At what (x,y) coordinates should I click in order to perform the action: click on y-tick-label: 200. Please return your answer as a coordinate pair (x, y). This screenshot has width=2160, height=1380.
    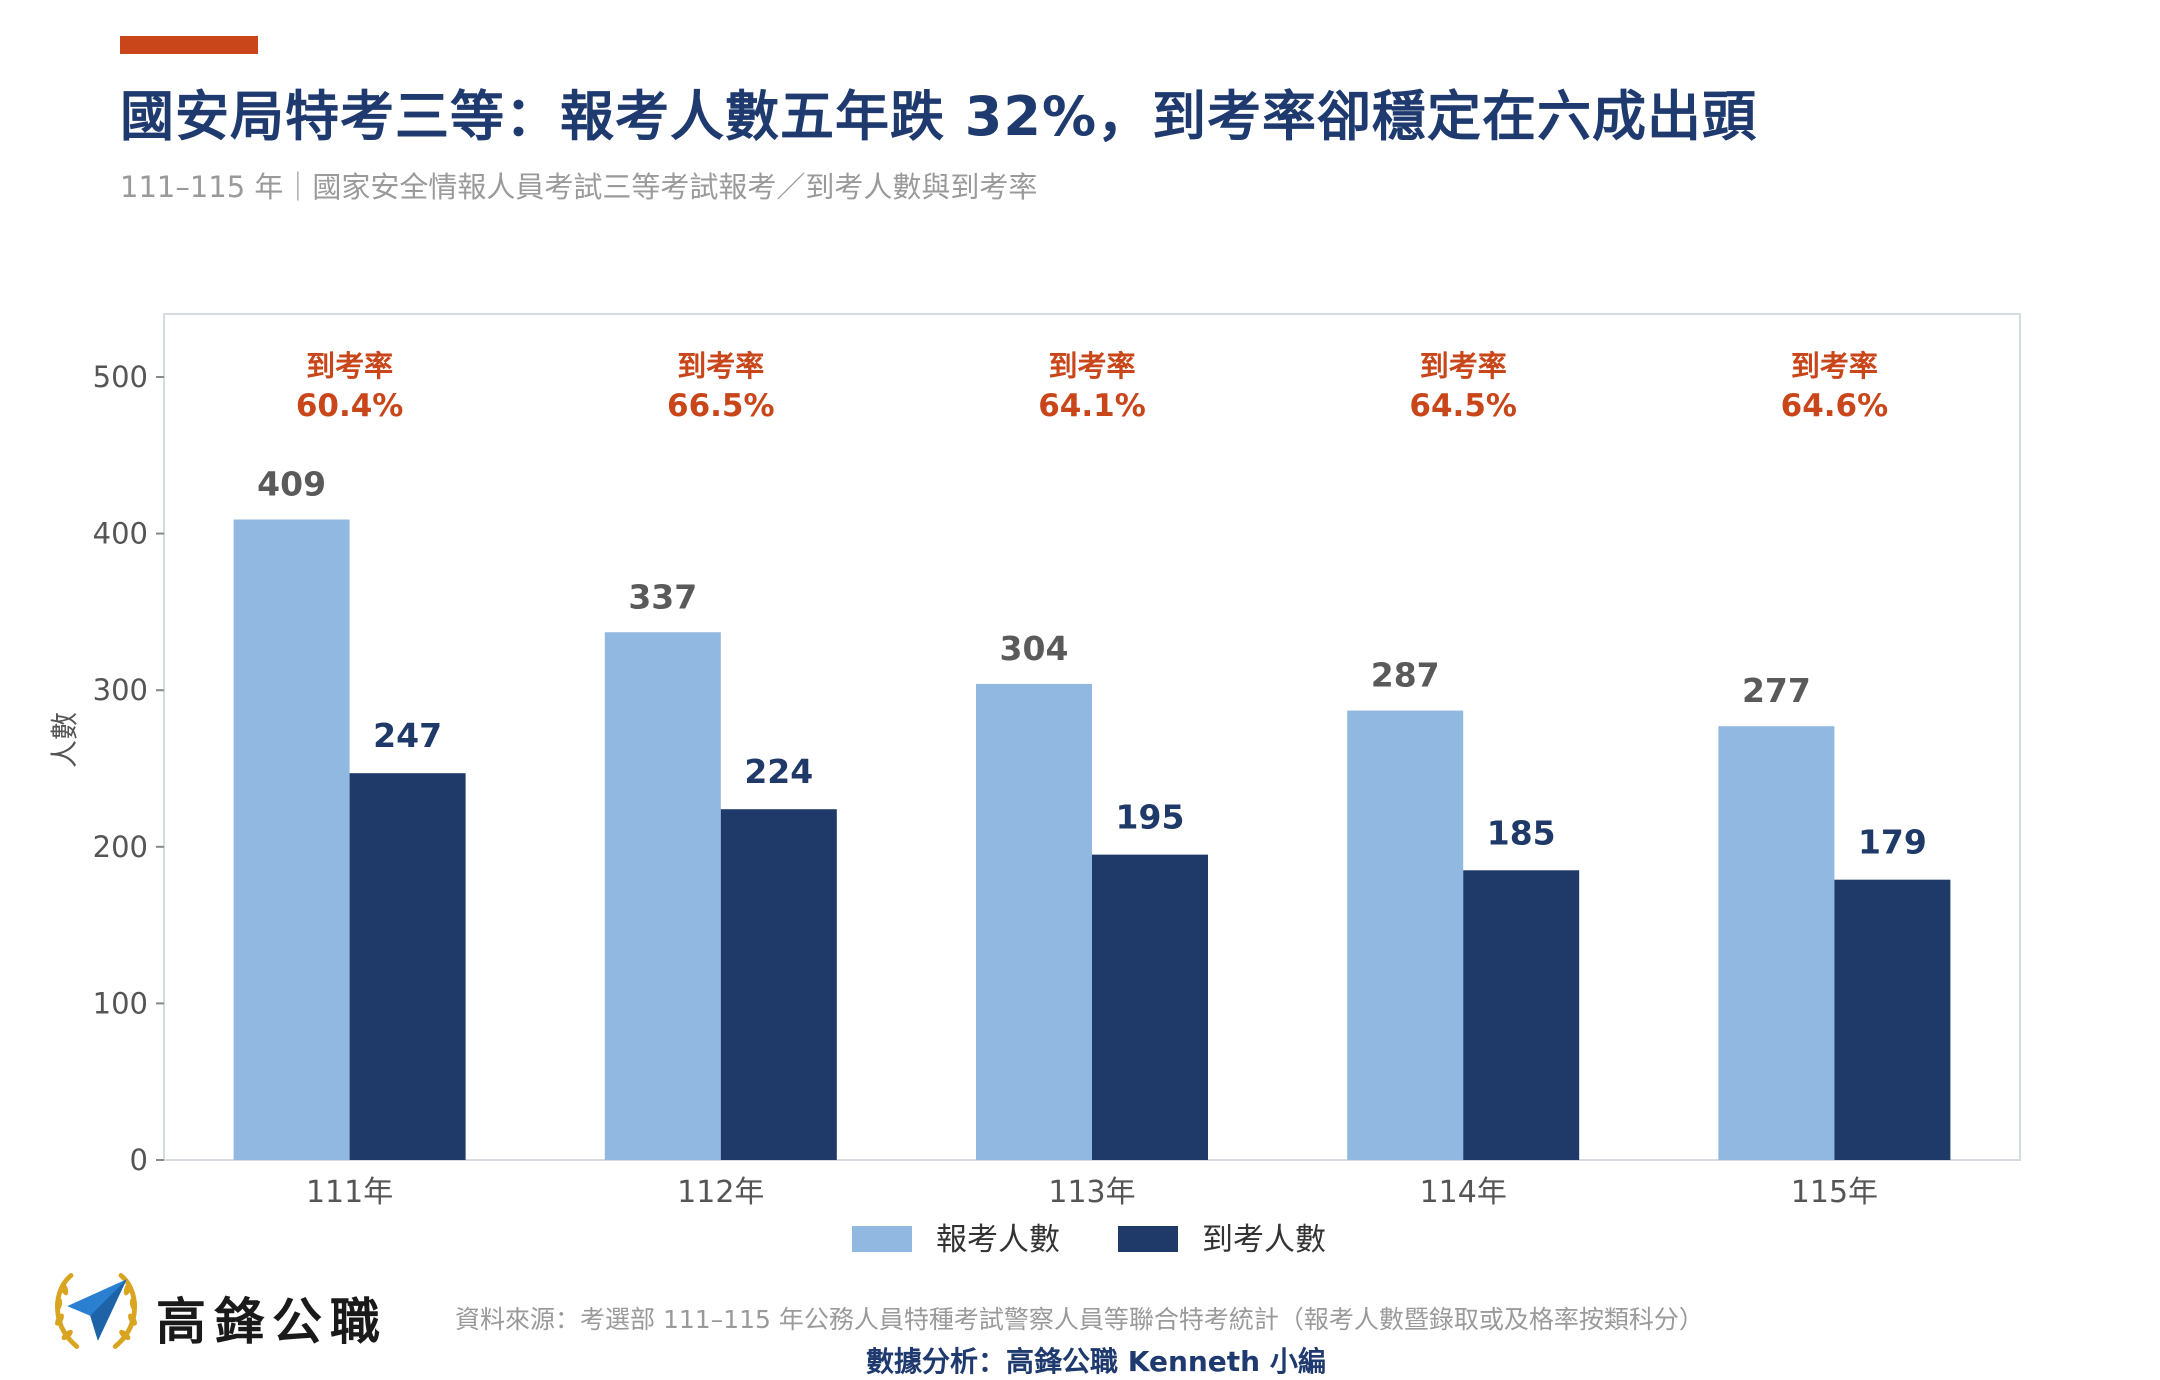
    Looking at the image, I should click on (120, 847).